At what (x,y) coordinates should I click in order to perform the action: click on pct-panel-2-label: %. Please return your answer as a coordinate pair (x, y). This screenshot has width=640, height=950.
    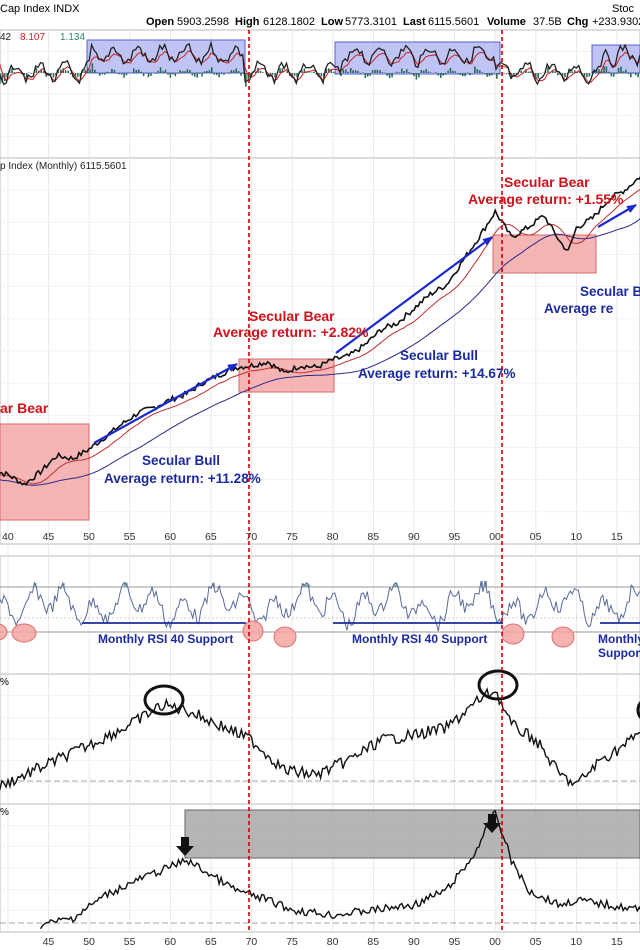
    Looking at the image, I should click on (4, 812).